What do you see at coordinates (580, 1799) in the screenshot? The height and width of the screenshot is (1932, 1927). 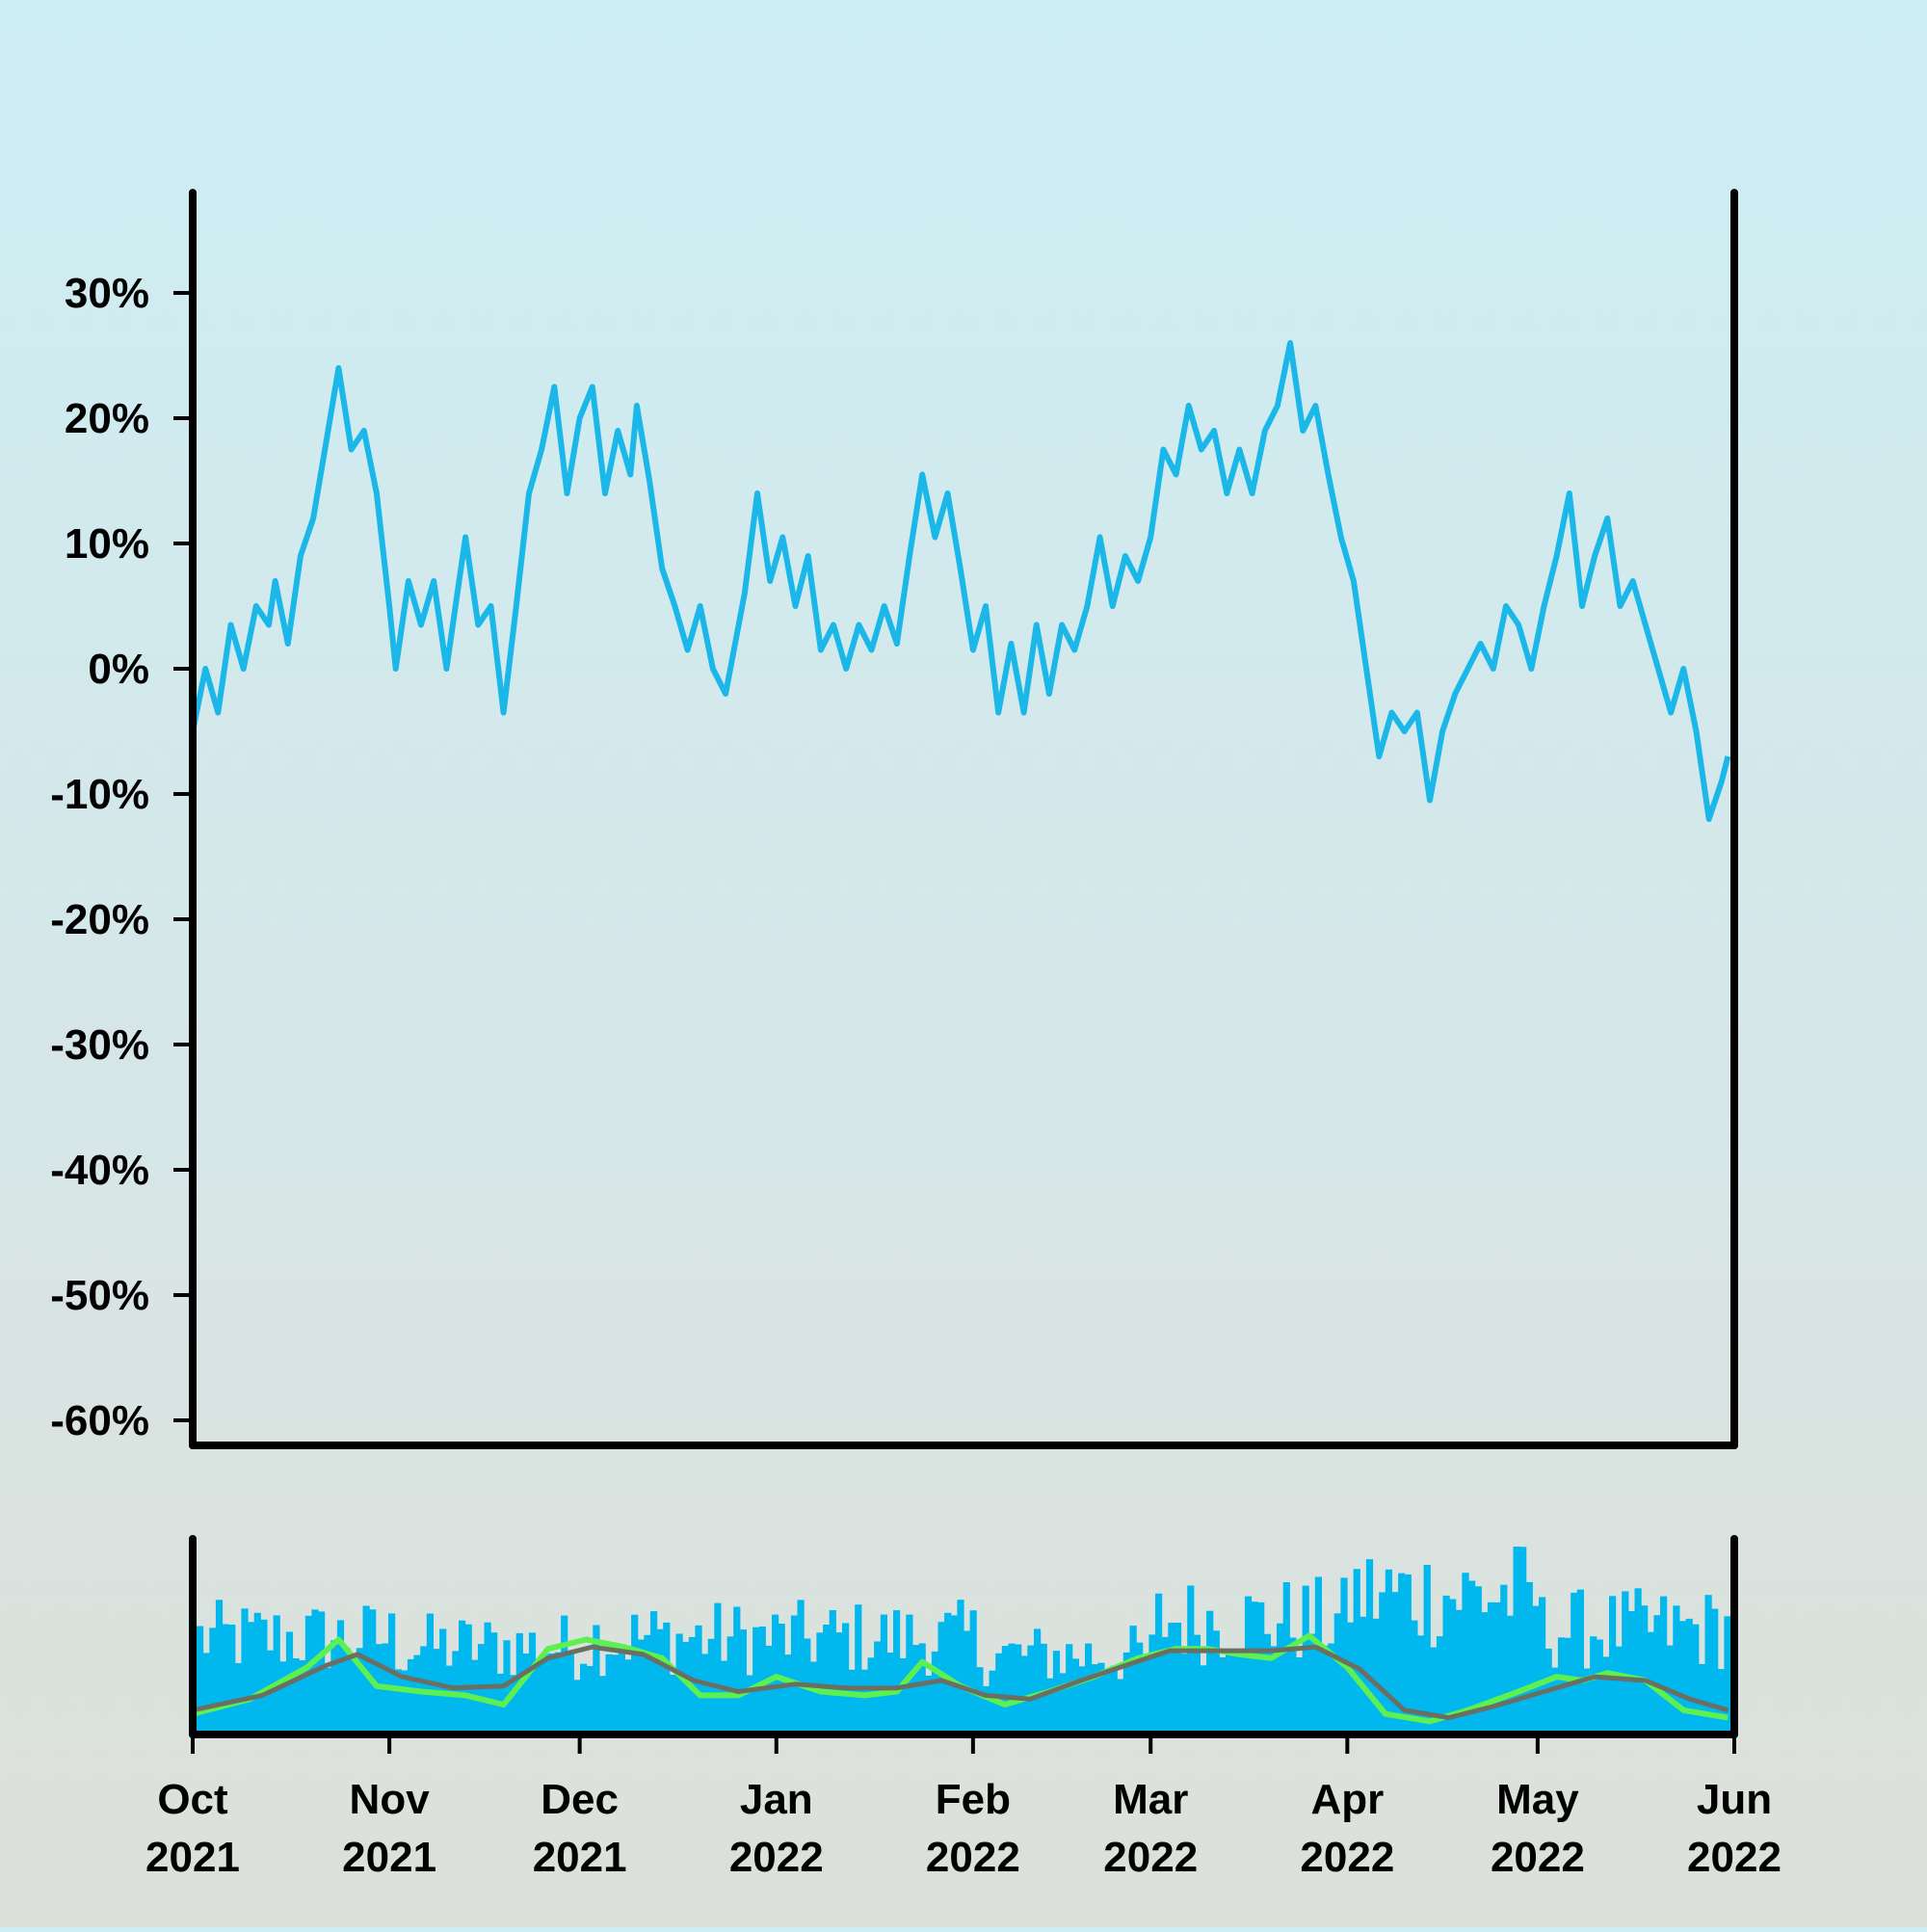 I see `x-tick-month: Dec` at bounding box center [580, 1799].